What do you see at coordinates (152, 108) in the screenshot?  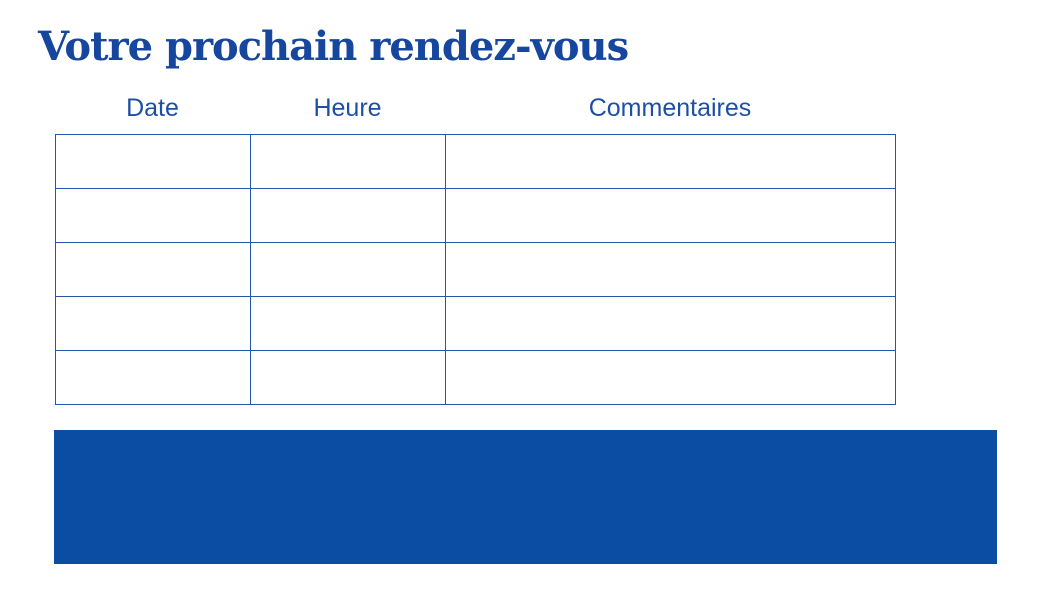 I see `column-header-date: Date` at bounding box center [152, 108].